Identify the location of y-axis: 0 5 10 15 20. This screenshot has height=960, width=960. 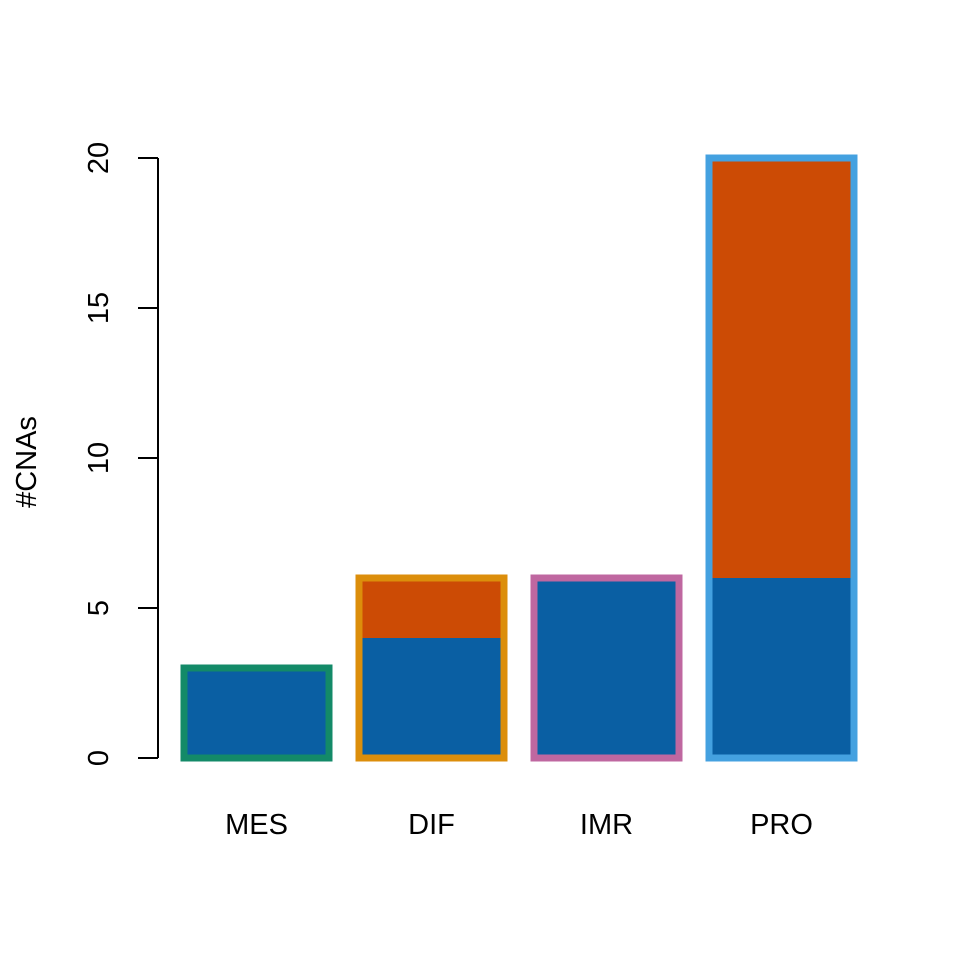
(121, 454).